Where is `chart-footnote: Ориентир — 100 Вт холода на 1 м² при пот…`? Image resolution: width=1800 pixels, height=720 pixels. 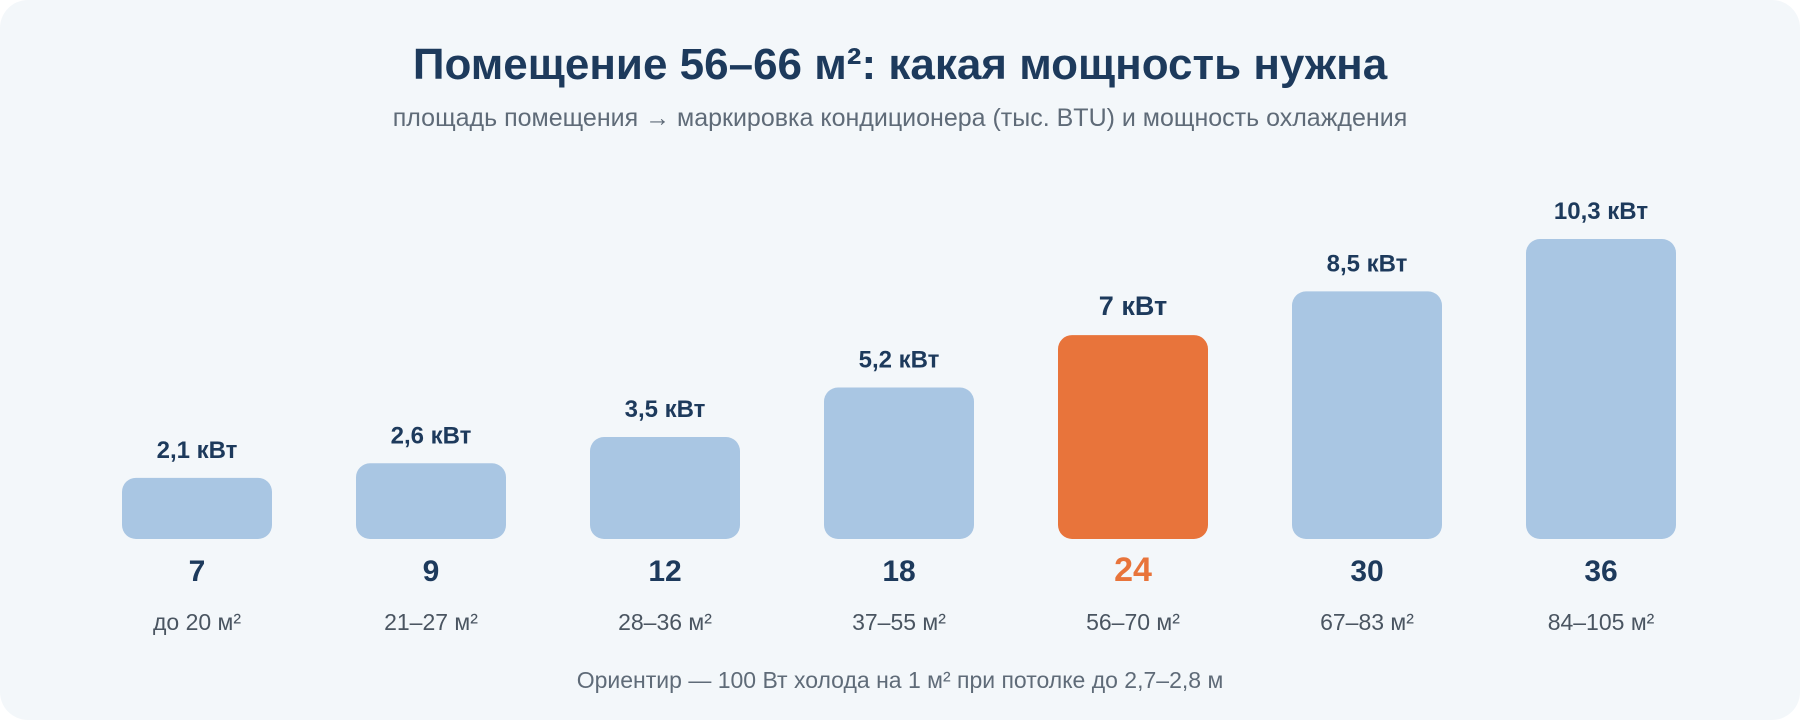 chart-footnote: Ориентир — 100 Вт холода на 1 м² при пот… is located at coordinates (900, 680).